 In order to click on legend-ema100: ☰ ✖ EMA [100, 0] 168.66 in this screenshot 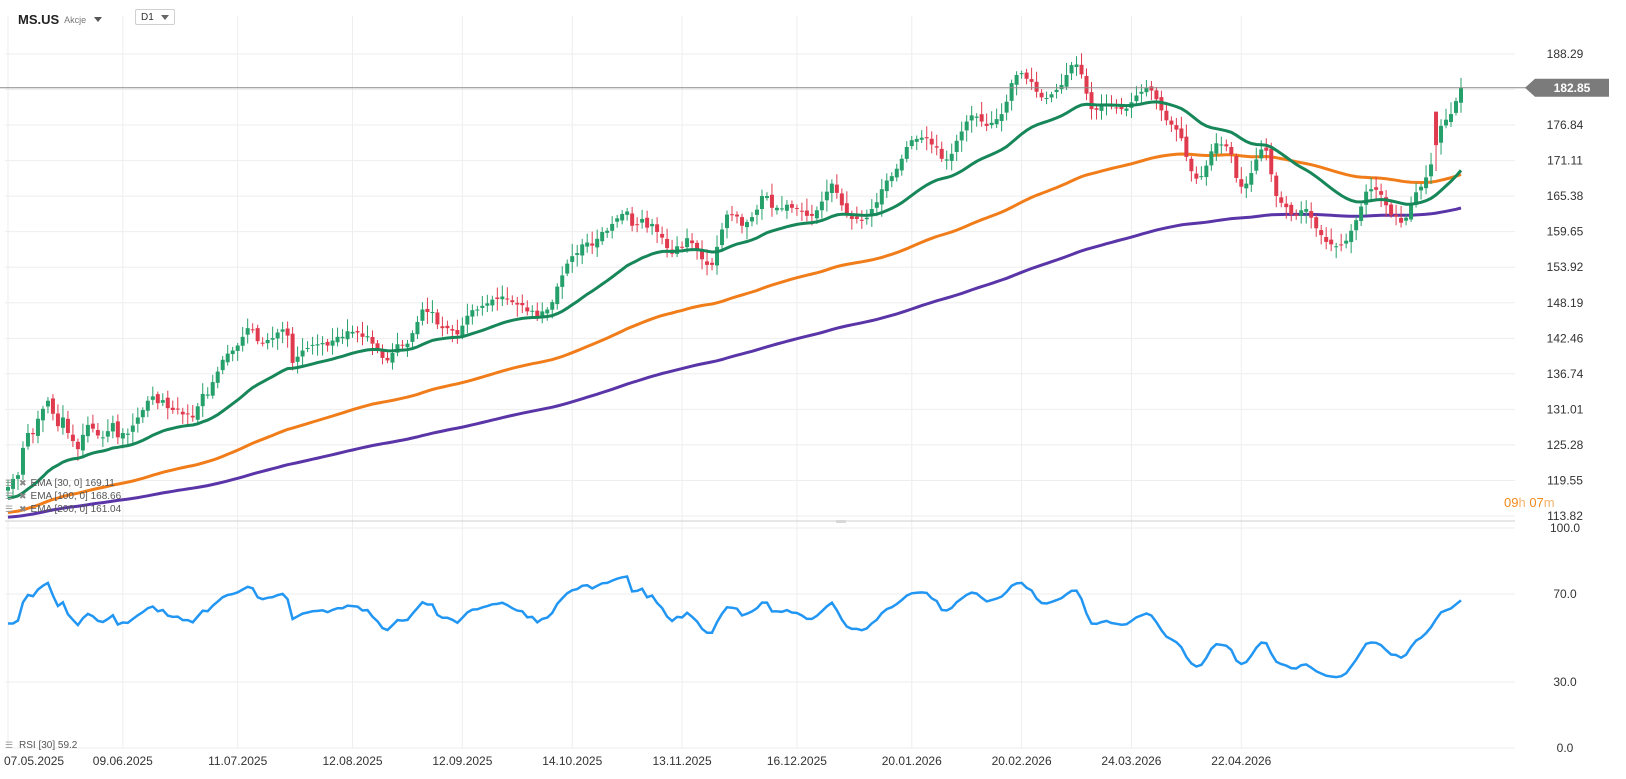, I will do `click(63, 496)`.